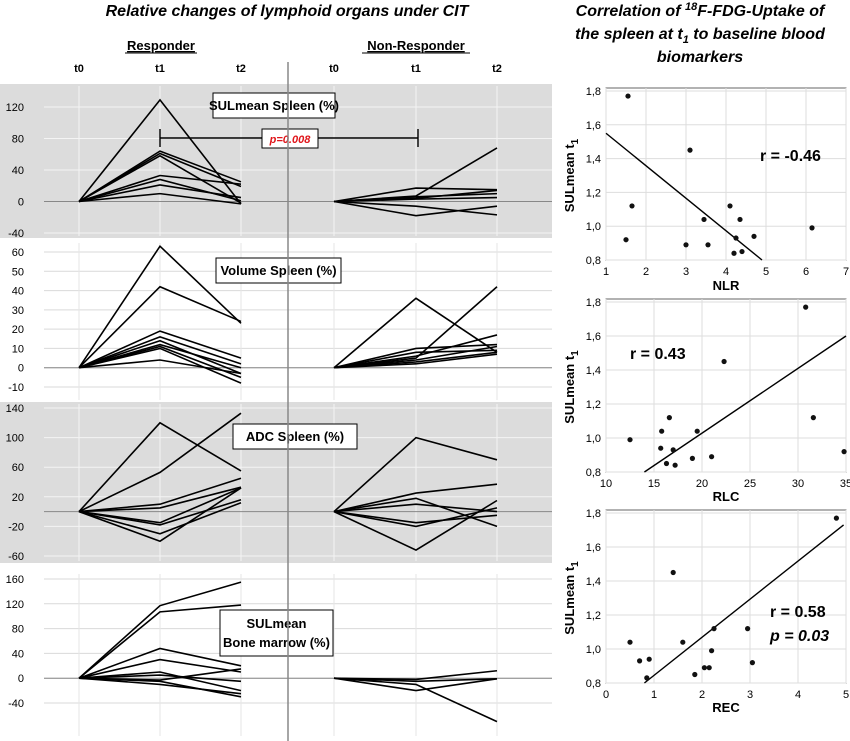  I want to click on y-tick-label: 1,0, so click(593, 439).